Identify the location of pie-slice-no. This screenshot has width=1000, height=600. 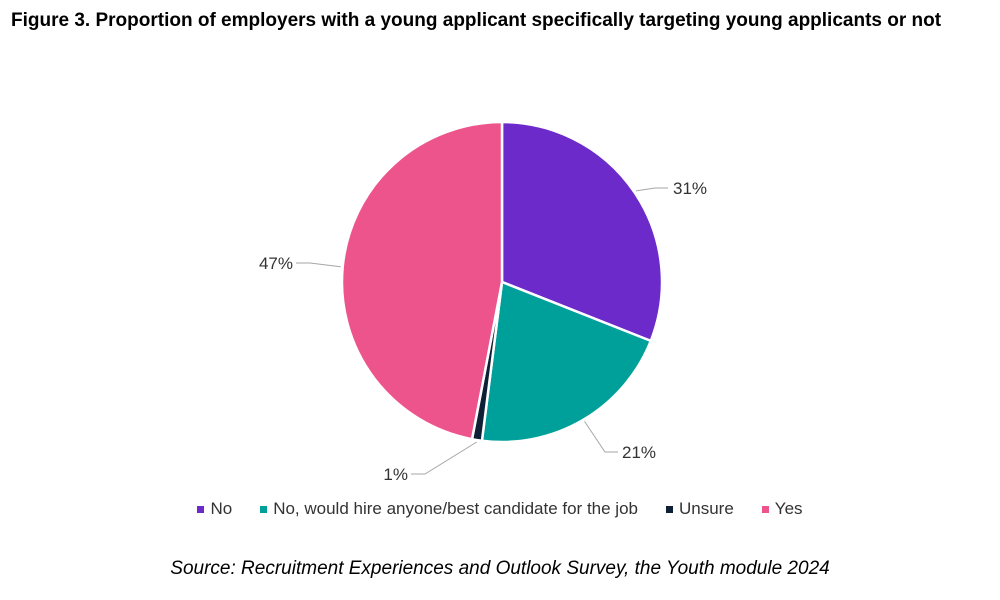
(582, 231).